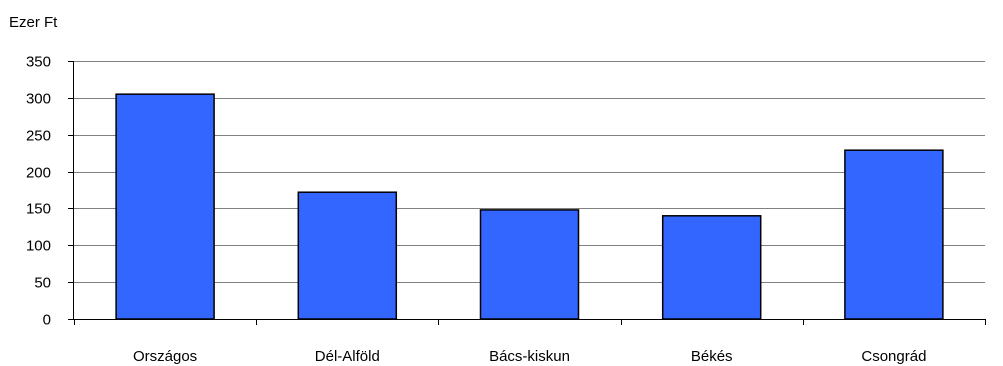 The image size is (1003, 366). What do you see at coordinates (347, 356) in the screenshot?
I see `x-category-label: Dél-Alföld` at bounding box center [347, 356].